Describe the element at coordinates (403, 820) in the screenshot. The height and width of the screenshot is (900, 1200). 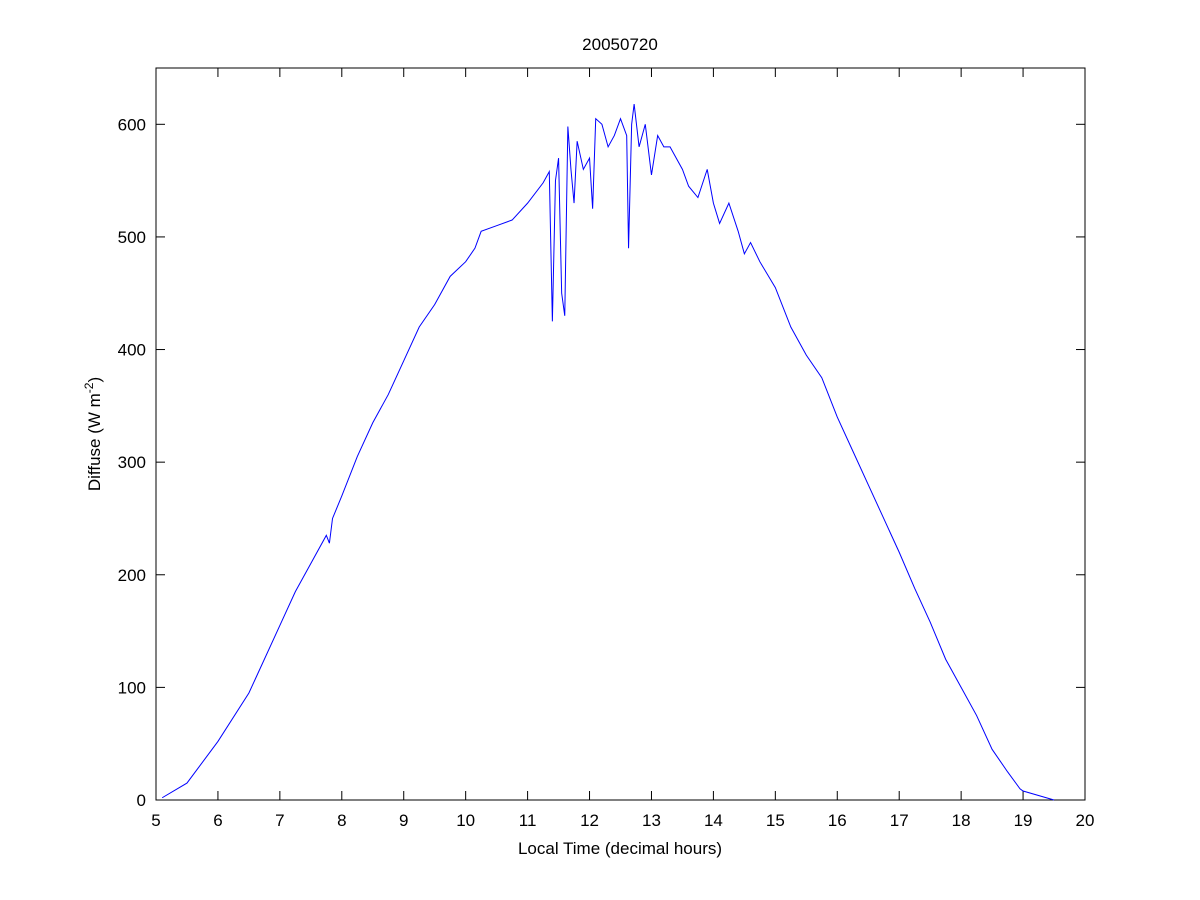
I see `x-tick-label: 9` at that location.